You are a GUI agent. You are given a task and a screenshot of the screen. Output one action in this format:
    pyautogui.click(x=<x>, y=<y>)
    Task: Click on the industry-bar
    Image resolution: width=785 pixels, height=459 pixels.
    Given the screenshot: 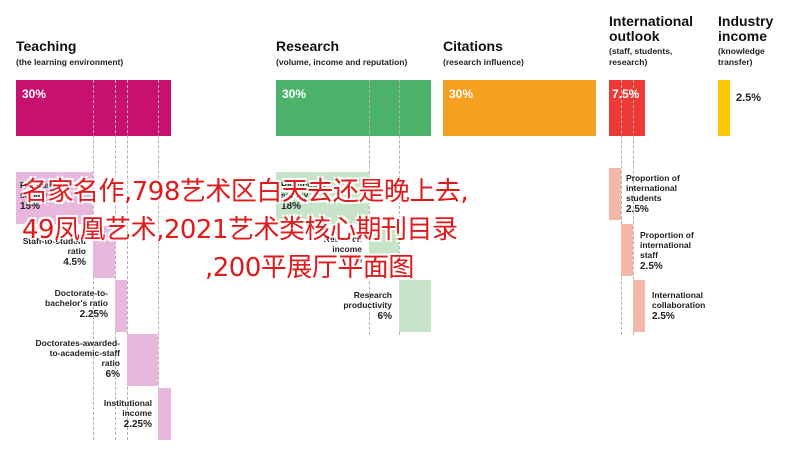 What is the action you would take?
    pyautogui.click(x=724, y=108)
    